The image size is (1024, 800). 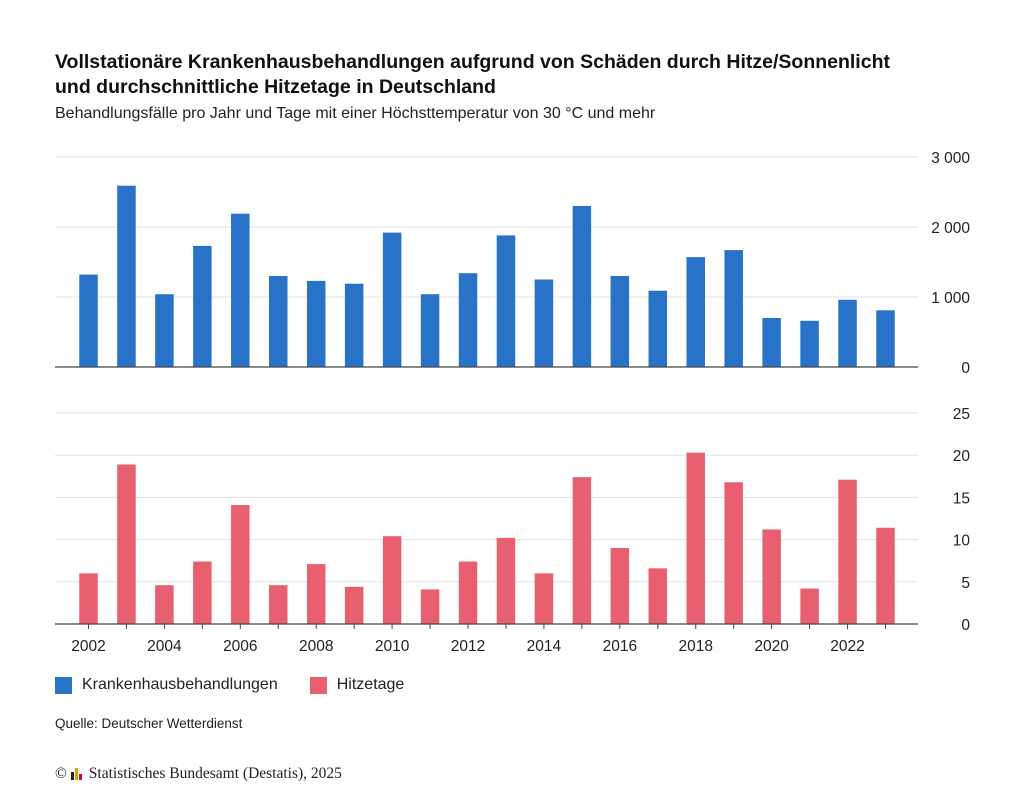 I want to click on bar-hitzetage-2005, so click(x=202, y=592).